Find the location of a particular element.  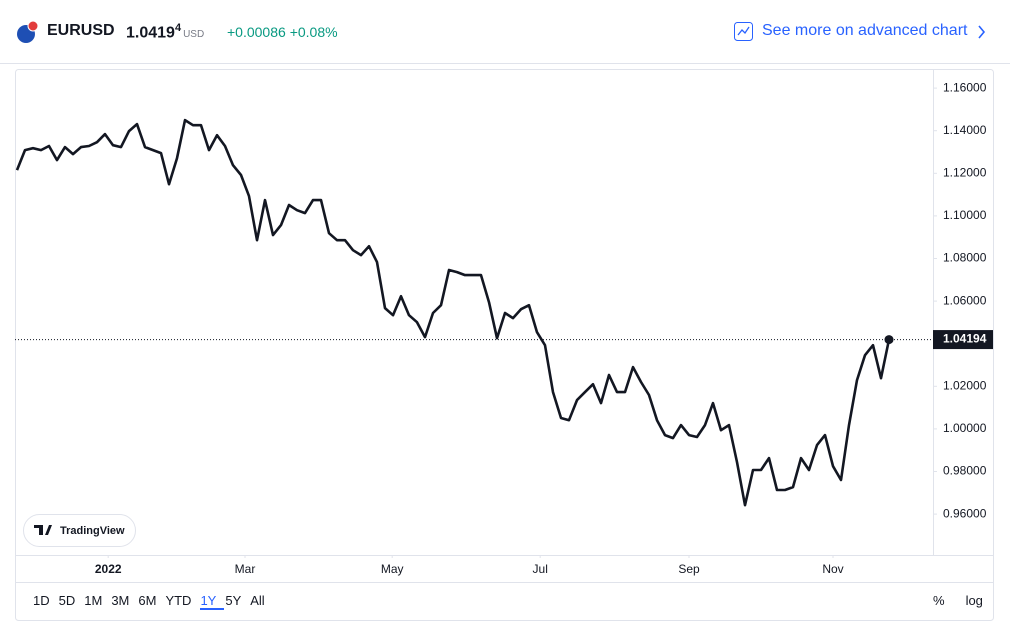

y-tick-label: 1.00000 is located at coordinates (965, 428).